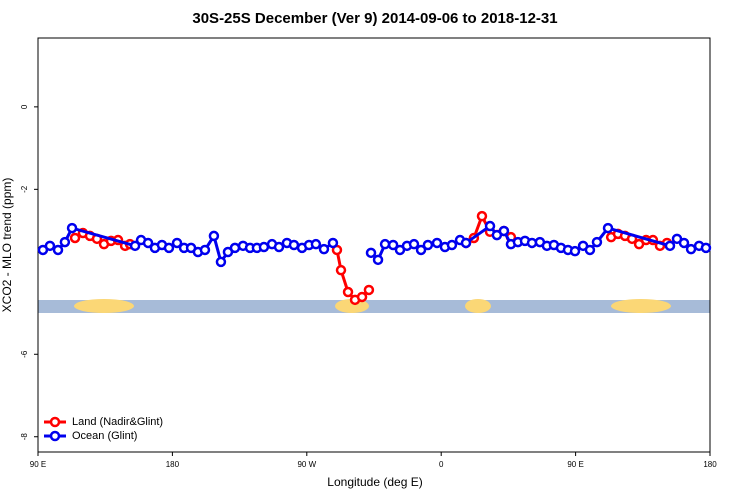 This screenshot has width=750, height=500. What do you see at coordinates (117, 422) in the screenshot?
I see `legend-label: Land (Nadir&Glint)` at bounding box center [117, 422].